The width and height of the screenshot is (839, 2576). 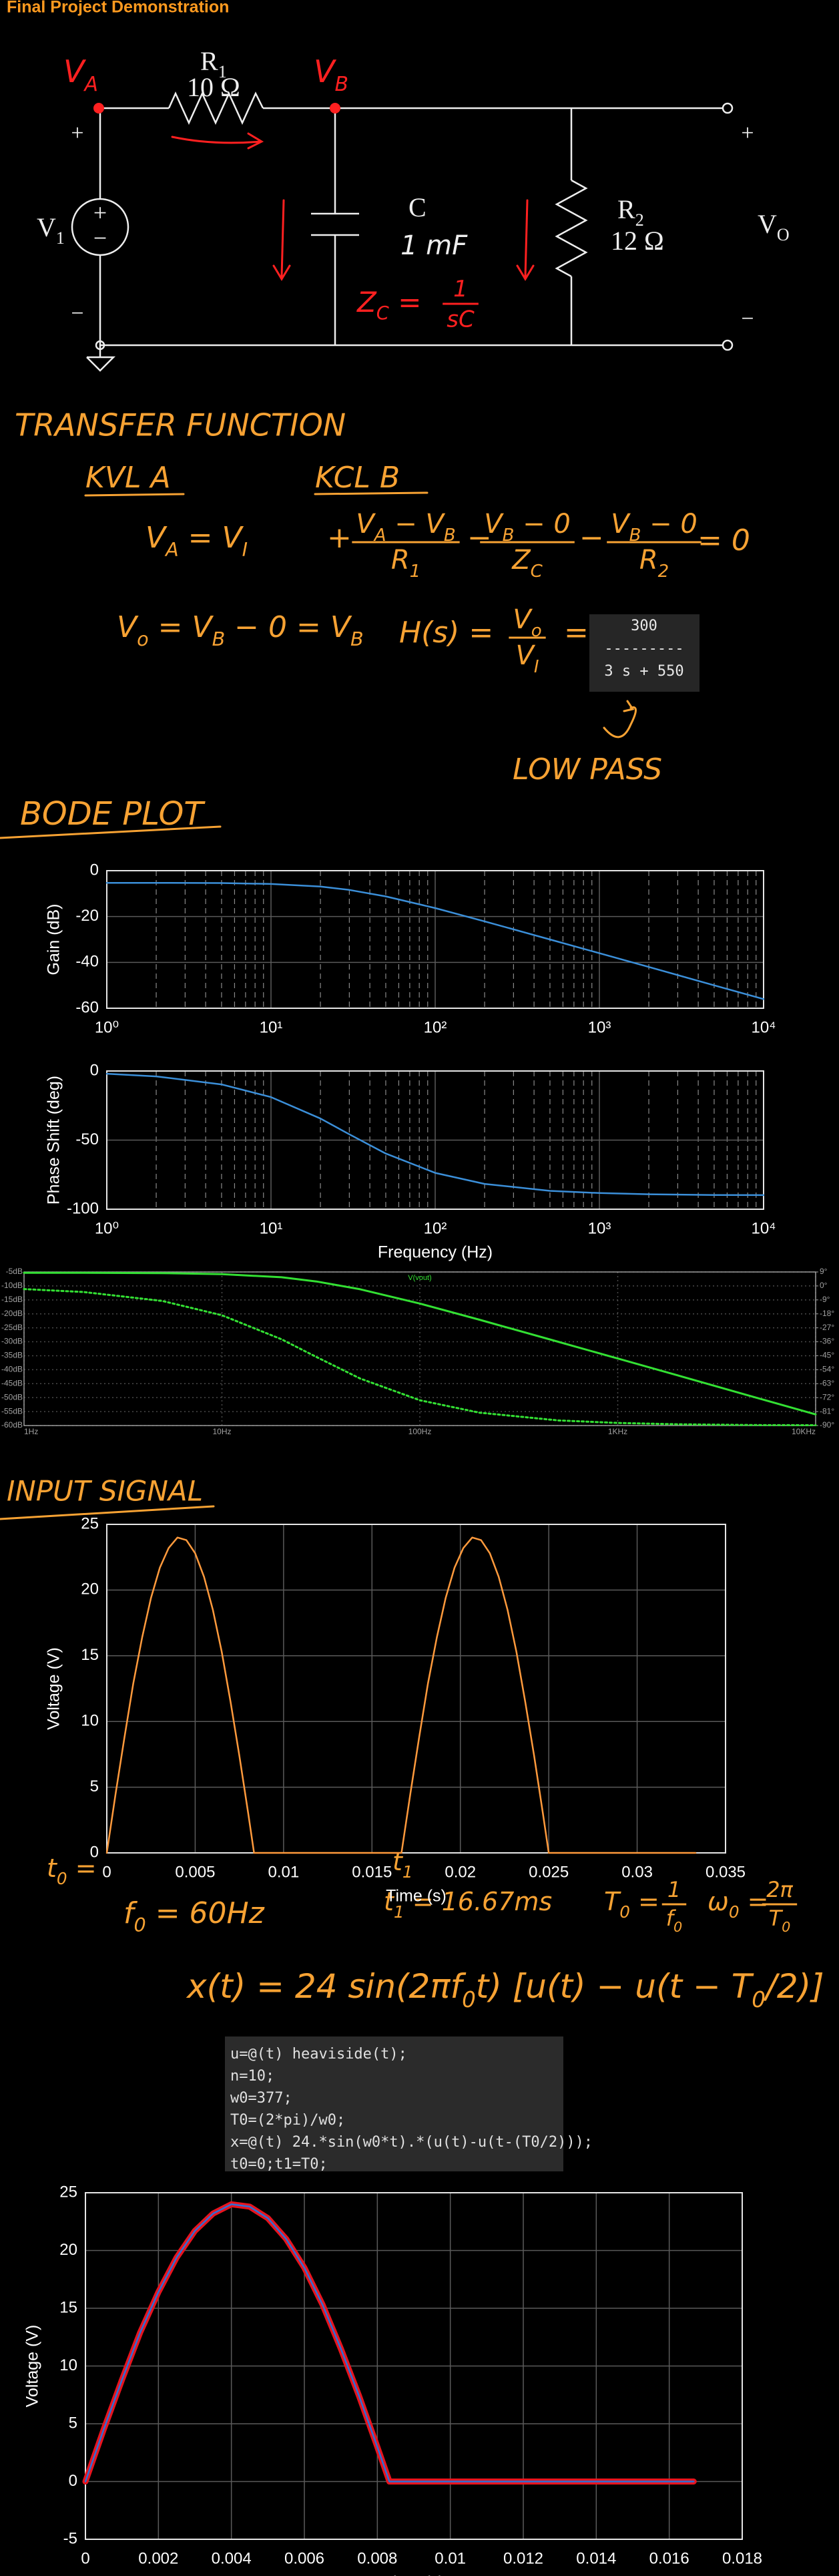 What do you see at coordinates (90, 1589) in the screenshot?
I see `y-tick-label: 20` at bounding box center [90, 1589].